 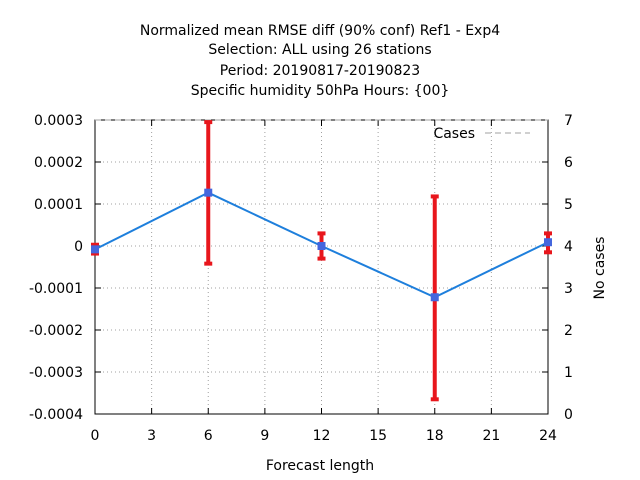 What do you see at coordinates (151, 436) in the screenshot?
I see `x-tick-label: 3` at bounding box center [151, 436].